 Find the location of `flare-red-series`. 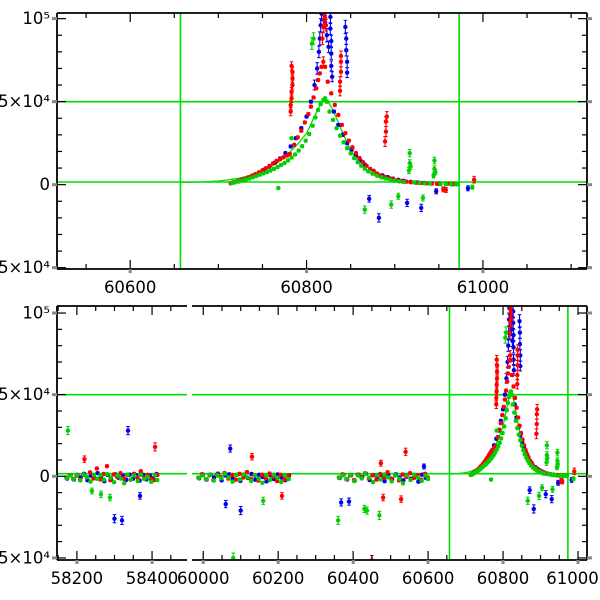

flare-red-series is located at coordinates (522, 395).